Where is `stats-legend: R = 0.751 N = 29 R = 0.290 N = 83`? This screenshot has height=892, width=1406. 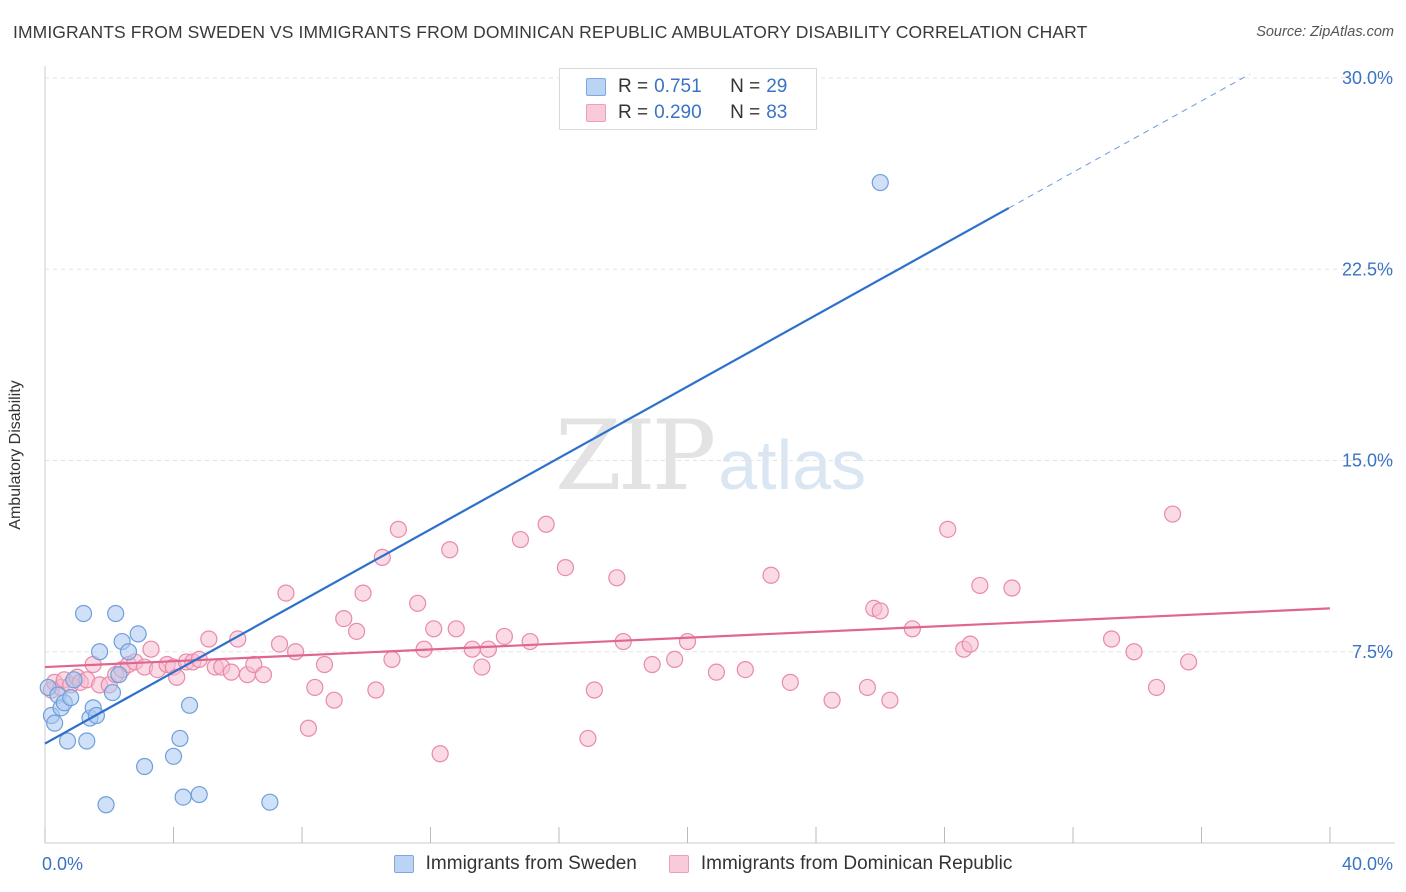 stats-legend: R = 0.751 N = 29 R = 0.290 N = 83 is located at coordinates (688, 99).